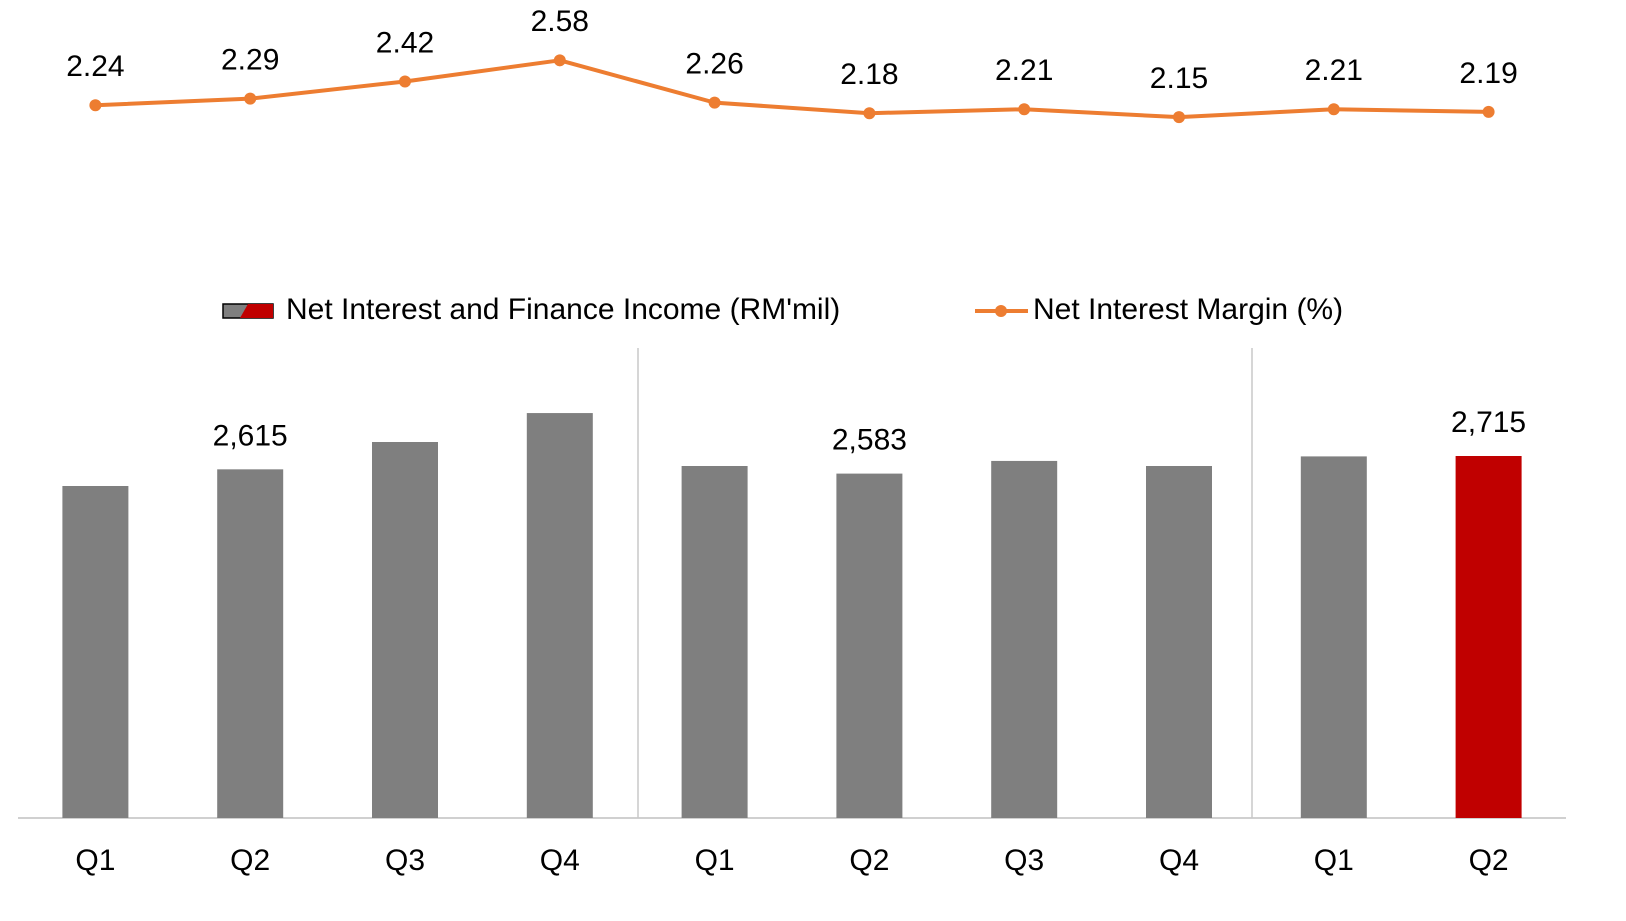  What do you see at coordinates (563, 309) in the screenshot?
I see `legend-label: Net Interest and Finance Income (RM'mil)` at bounding box center [563, 309].